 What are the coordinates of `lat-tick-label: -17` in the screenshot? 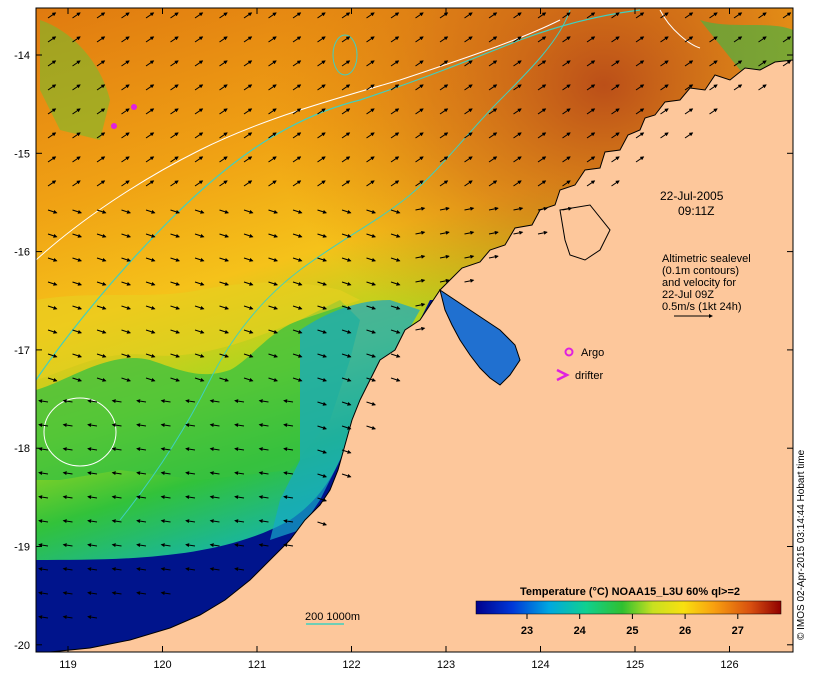 It's located at (22, 351).